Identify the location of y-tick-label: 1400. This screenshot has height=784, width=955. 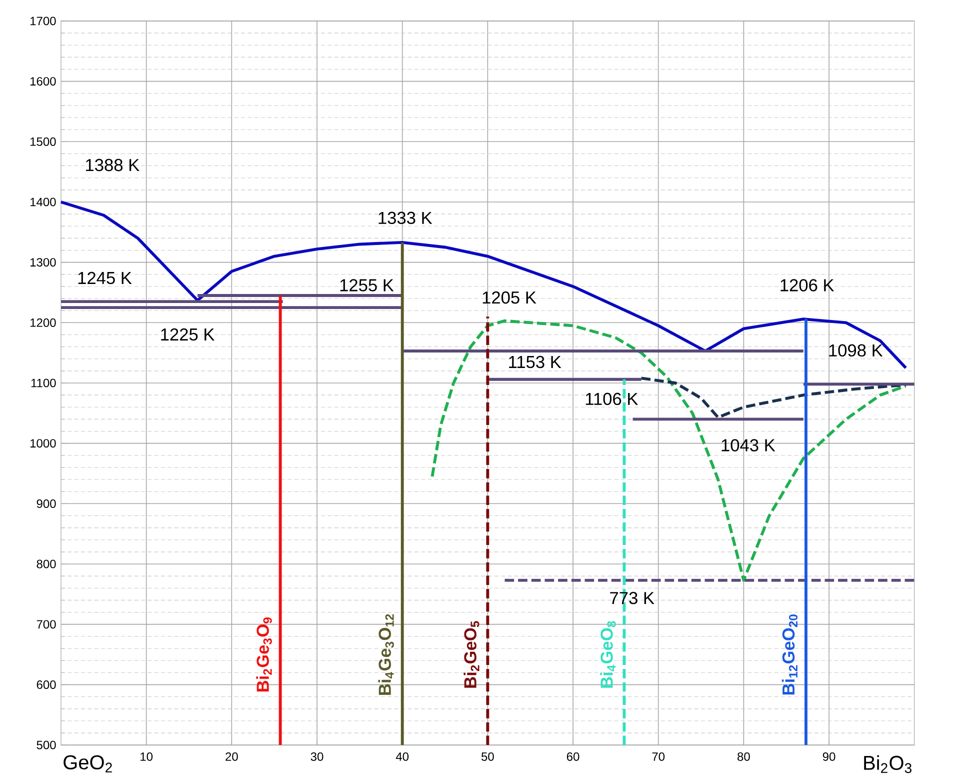
(43, 202).